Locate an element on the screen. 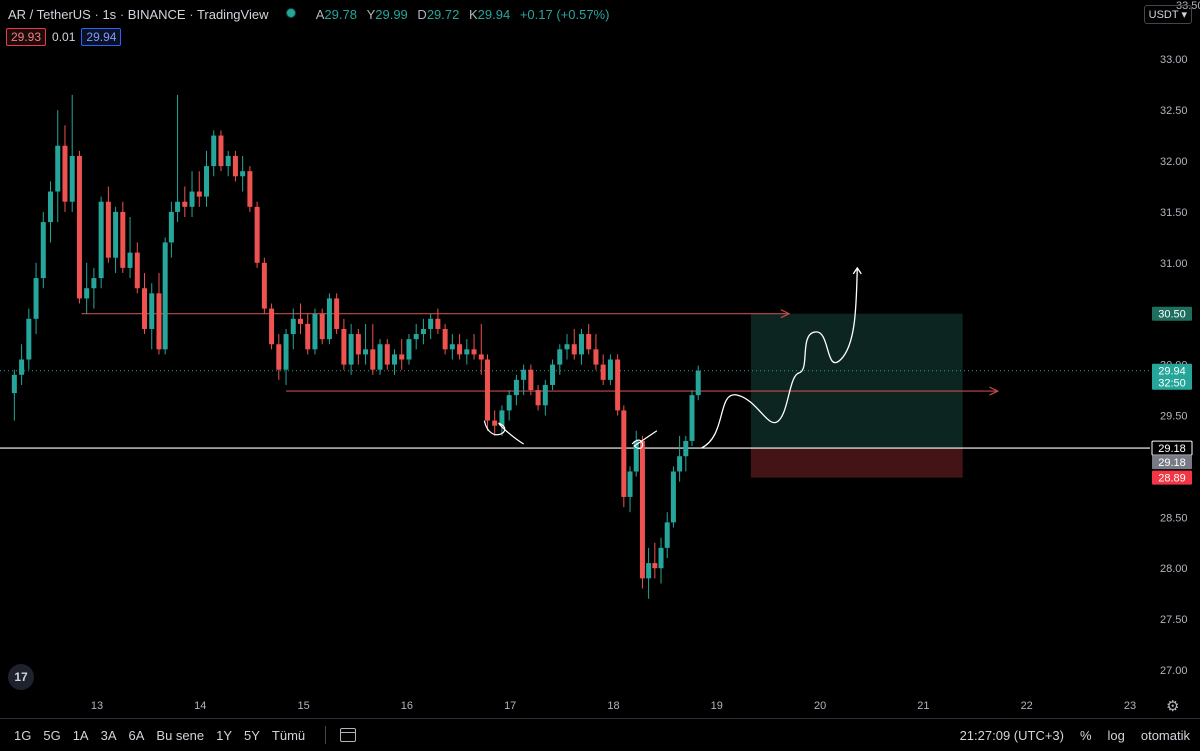 The image size is (1200, 751). target-price-tag: 30.50 is located at coordinates (1172, 315).